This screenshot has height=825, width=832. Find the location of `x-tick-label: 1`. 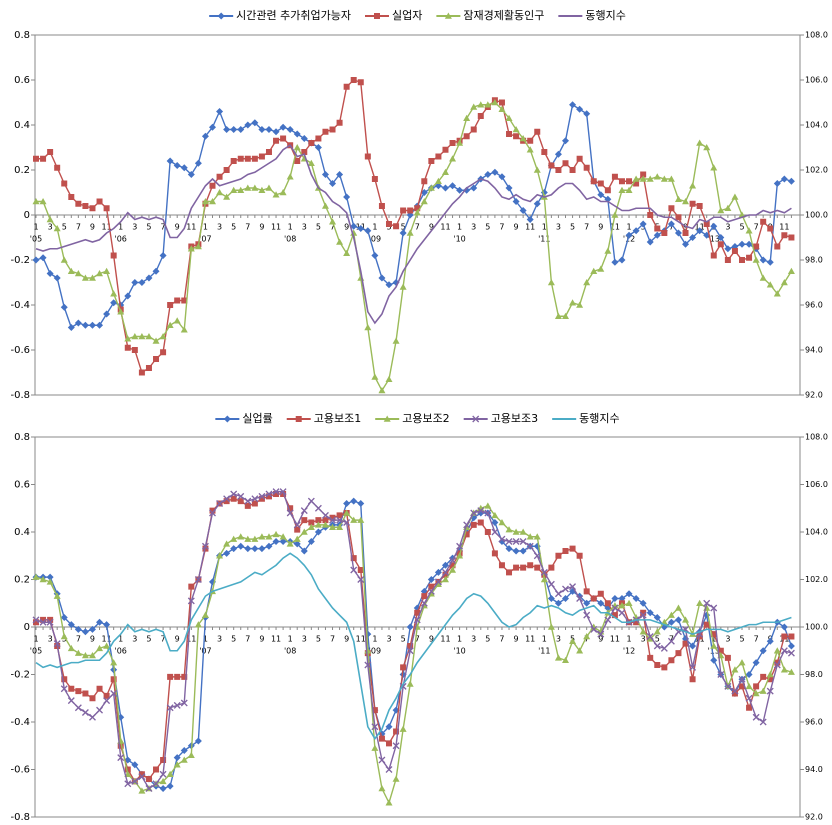

x-tick-label: 1 is located at coordinates (374, 227).